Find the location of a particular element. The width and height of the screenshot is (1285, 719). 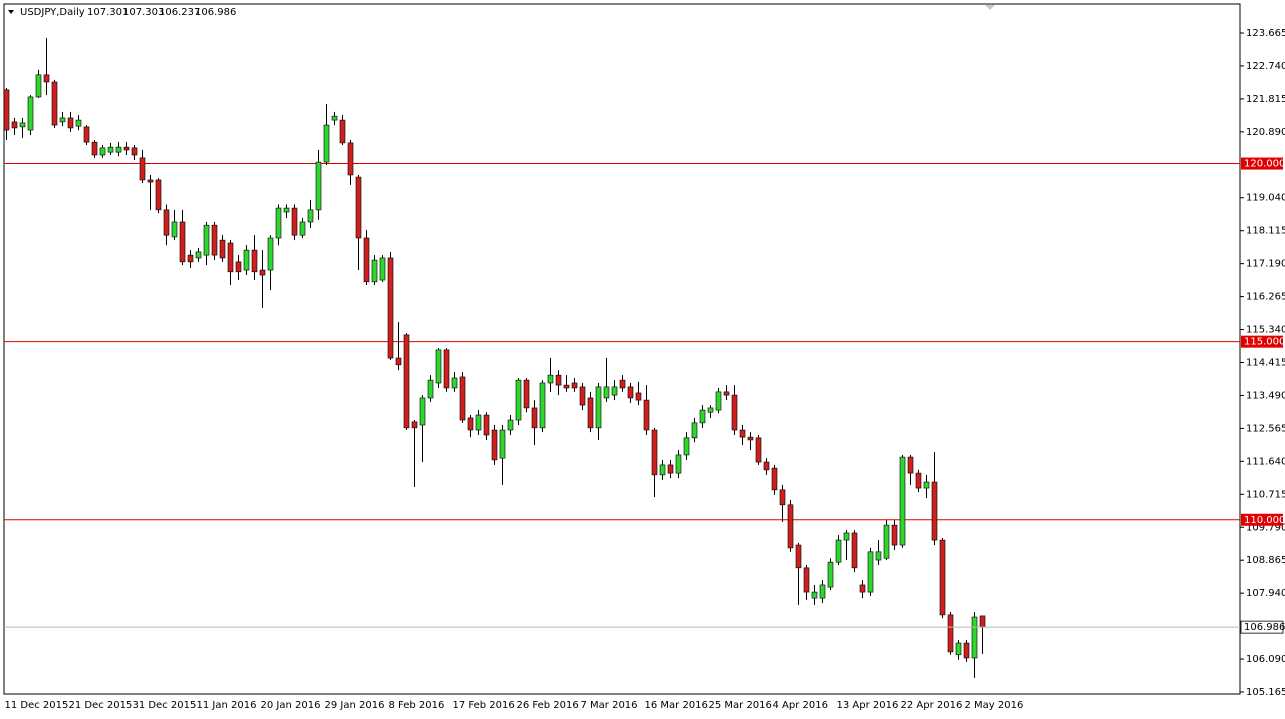

x-tick-label: 29 Jan 2016 is located at coordinates (355, 705).